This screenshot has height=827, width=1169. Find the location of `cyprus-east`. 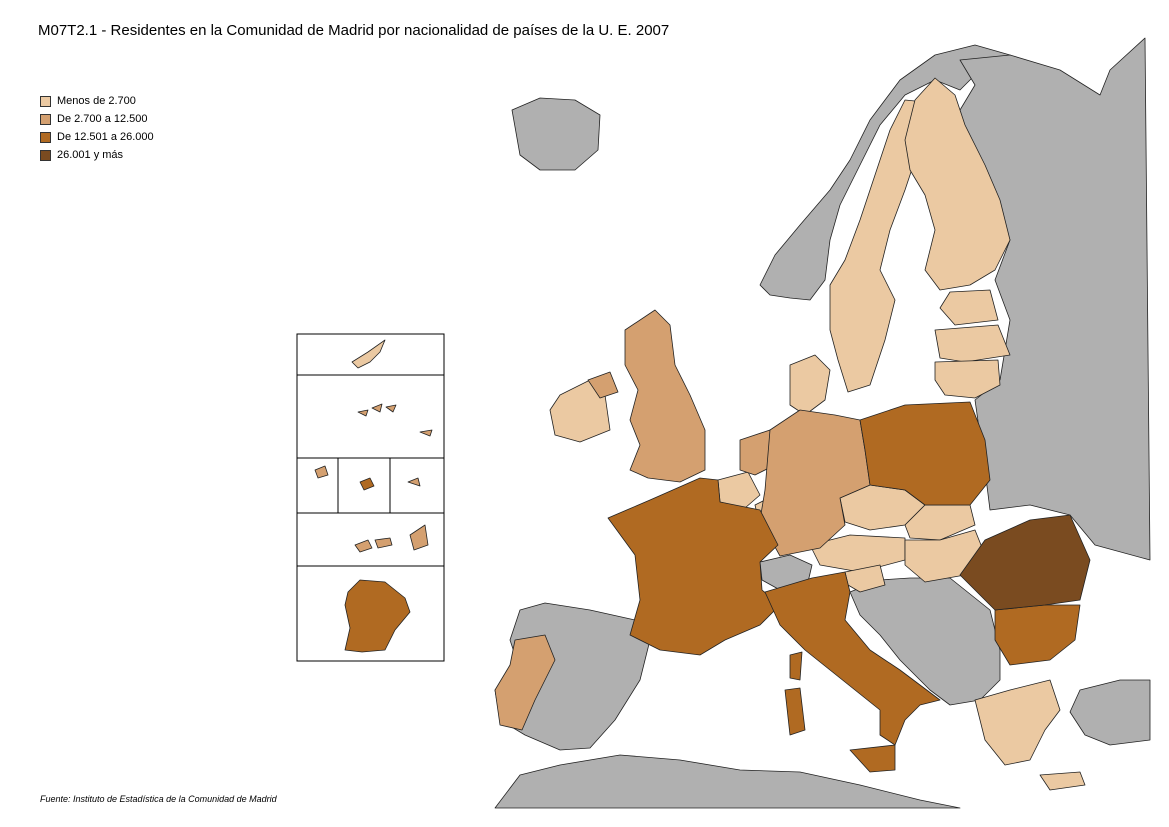

cyprus-east is located at coordinates (1062, 781).